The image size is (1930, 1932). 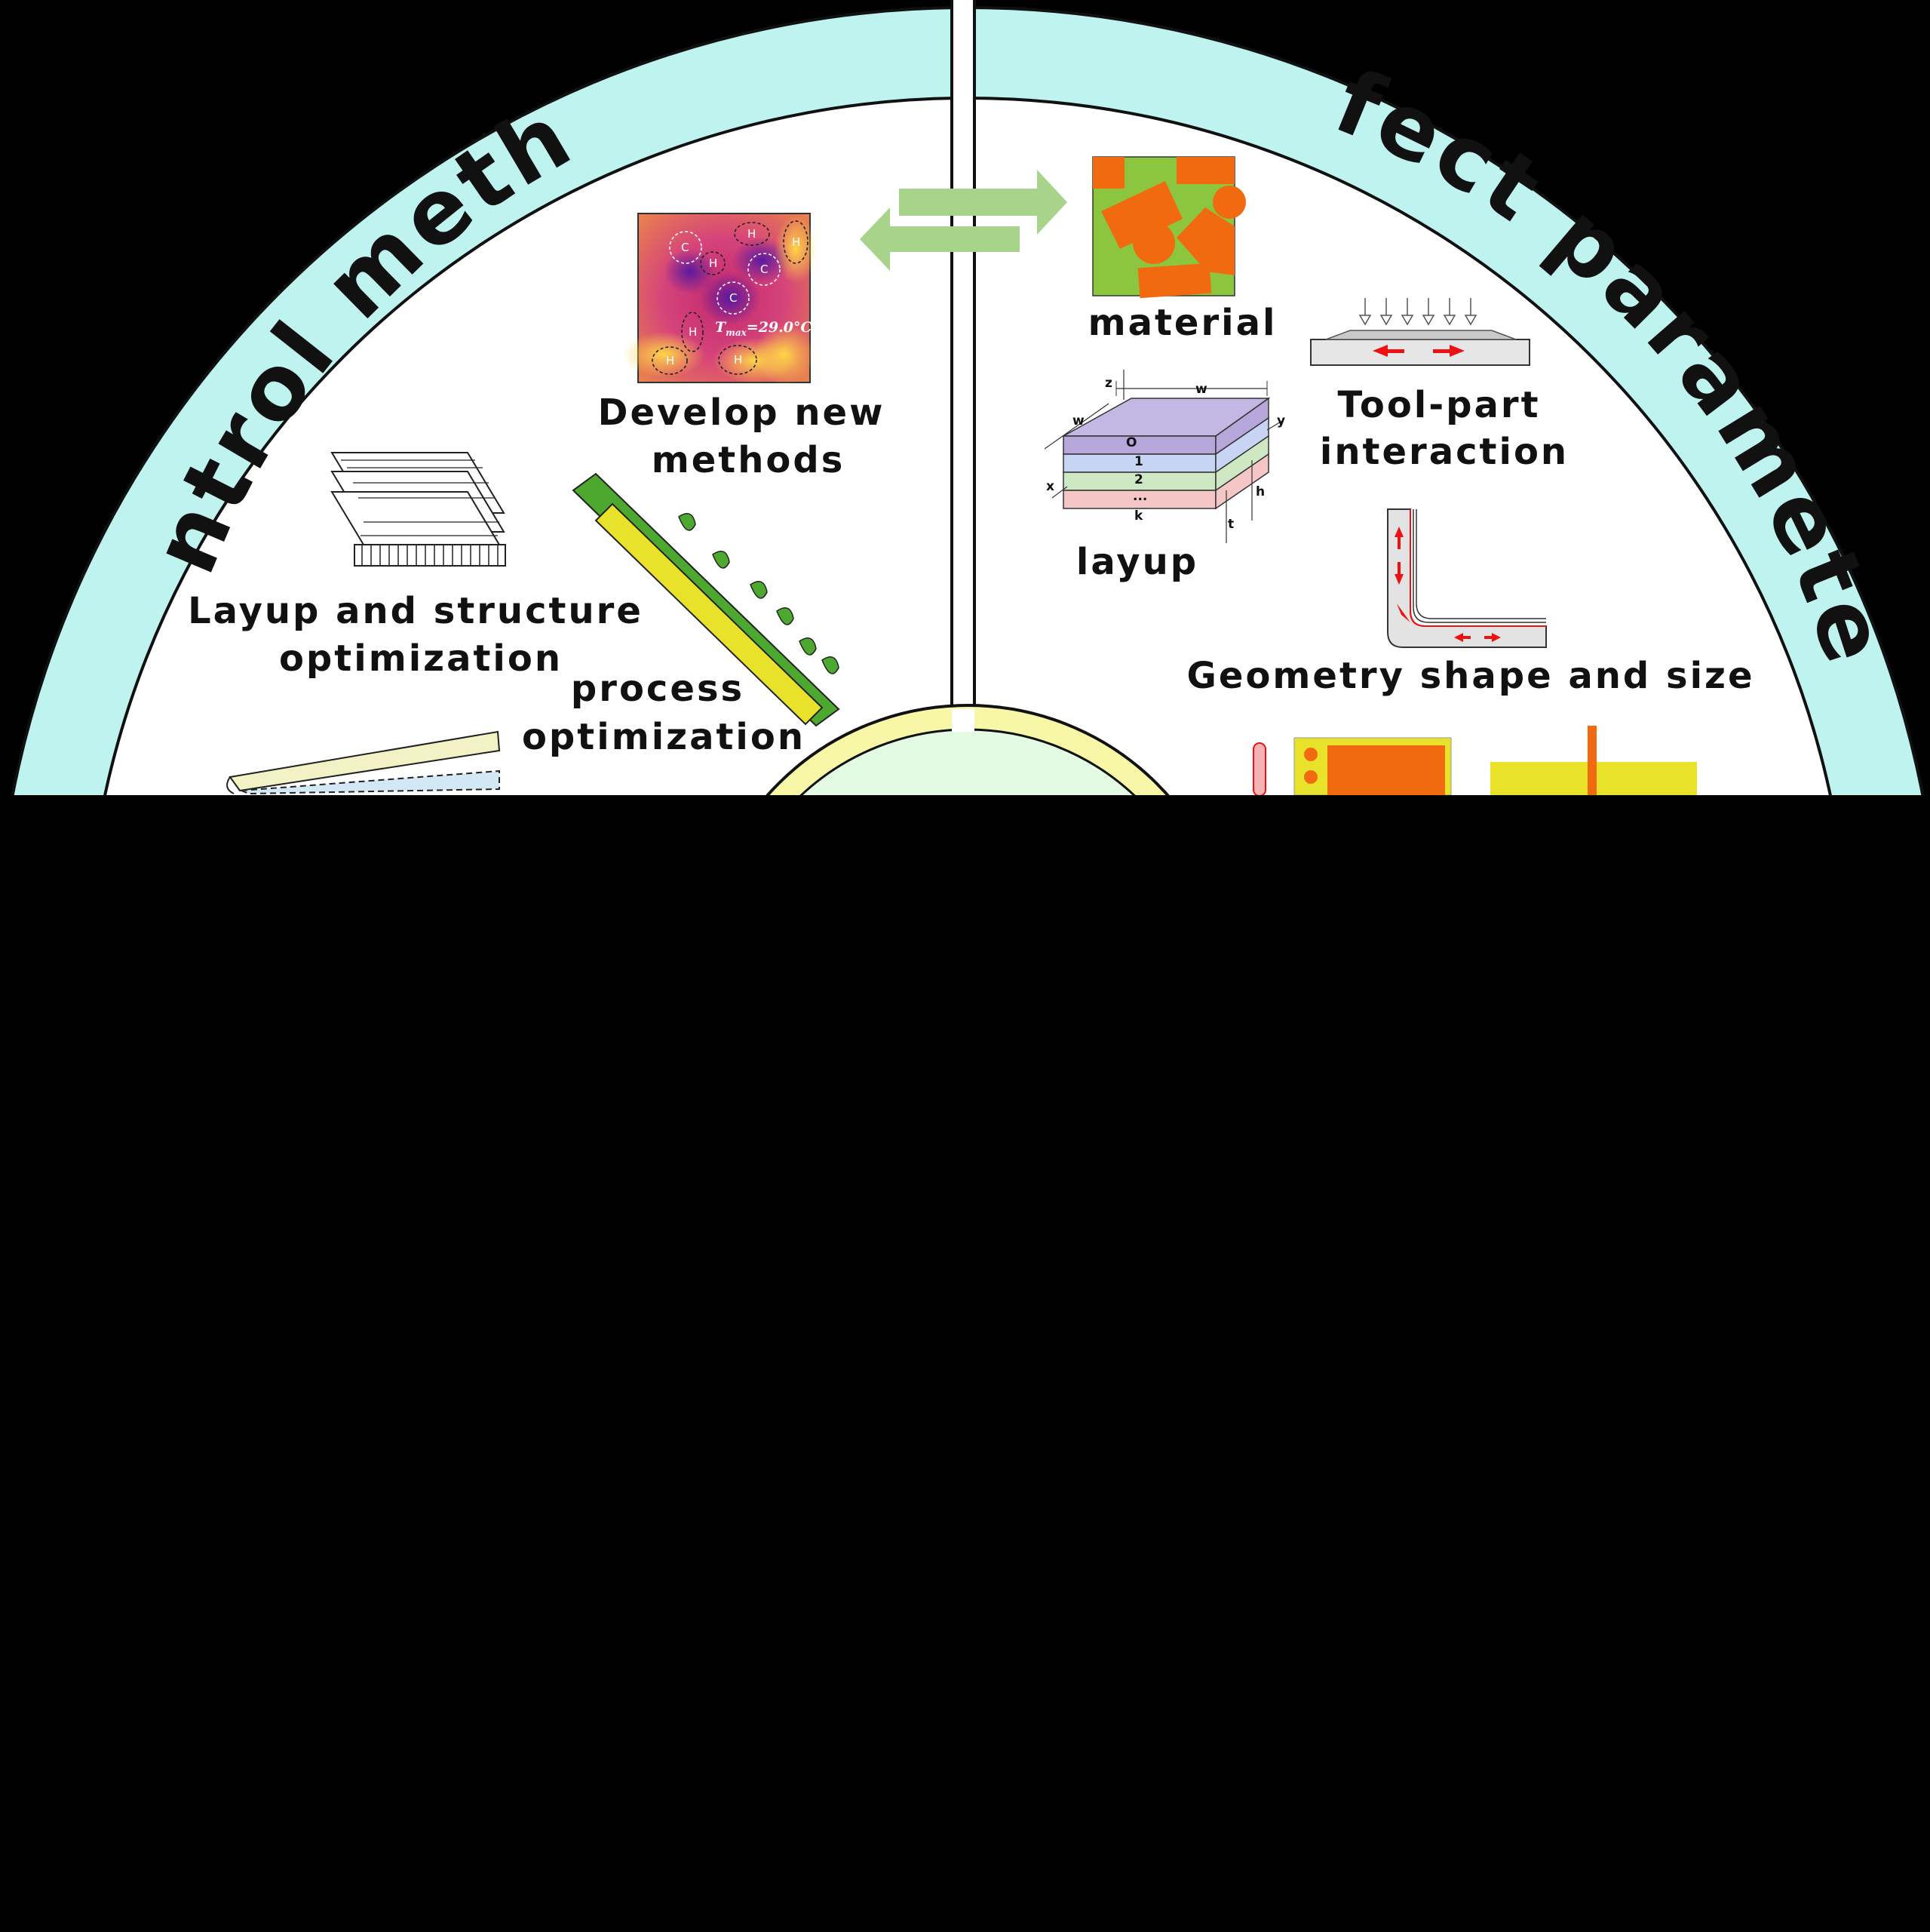 What do you see at coordinates (657, 689) in the screenshot?
I see `process-label: process` at bounding box center [657, 689].